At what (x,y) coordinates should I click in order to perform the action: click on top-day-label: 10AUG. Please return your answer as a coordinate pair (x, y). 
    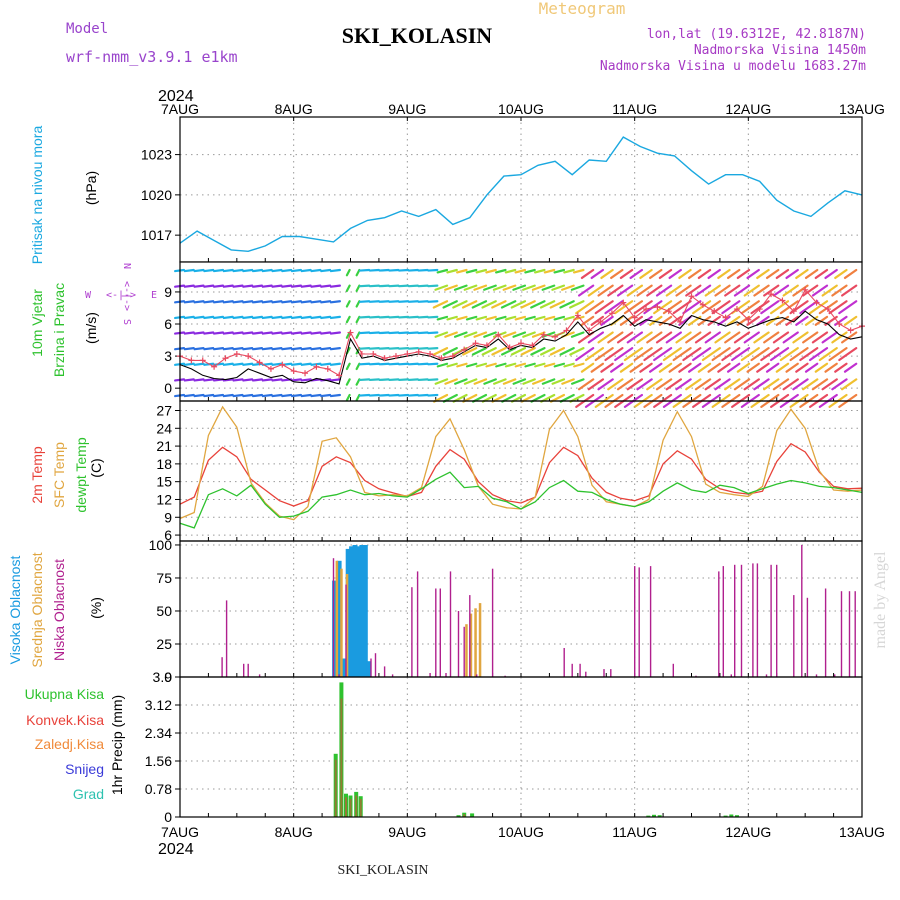
    Looking at the image, I should click on (521, 109).